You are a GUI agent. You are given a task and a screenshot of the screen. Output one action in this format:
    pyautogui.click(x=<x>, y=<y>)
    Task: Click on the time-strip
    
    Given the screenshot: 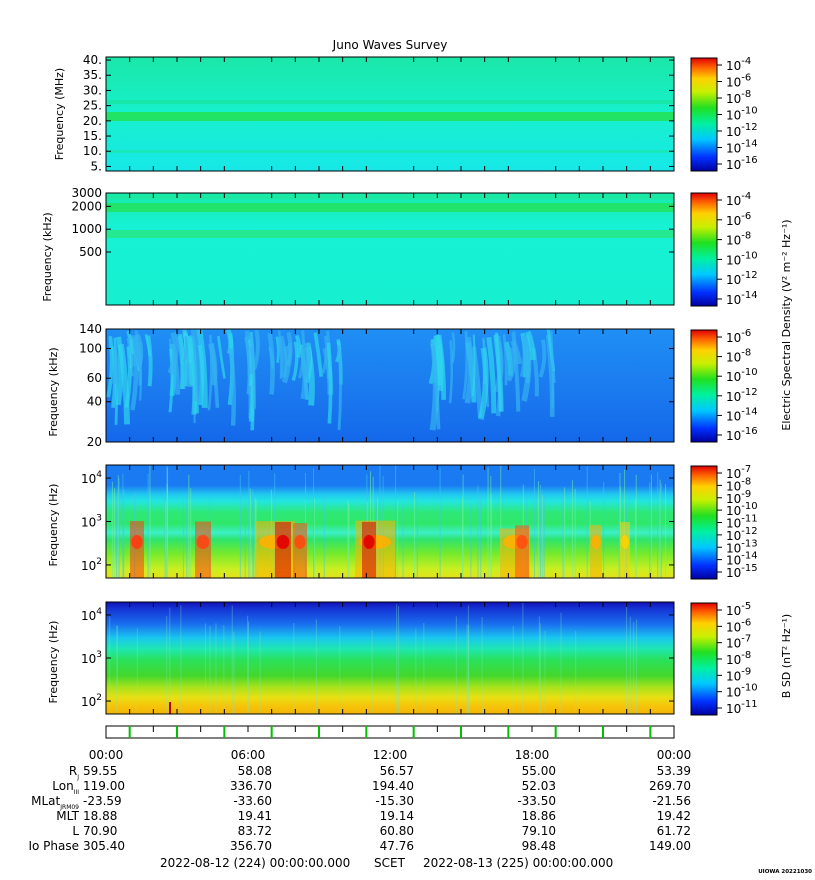 What is the action you would take?
    pyautogui.click(x=390, y=732)
    